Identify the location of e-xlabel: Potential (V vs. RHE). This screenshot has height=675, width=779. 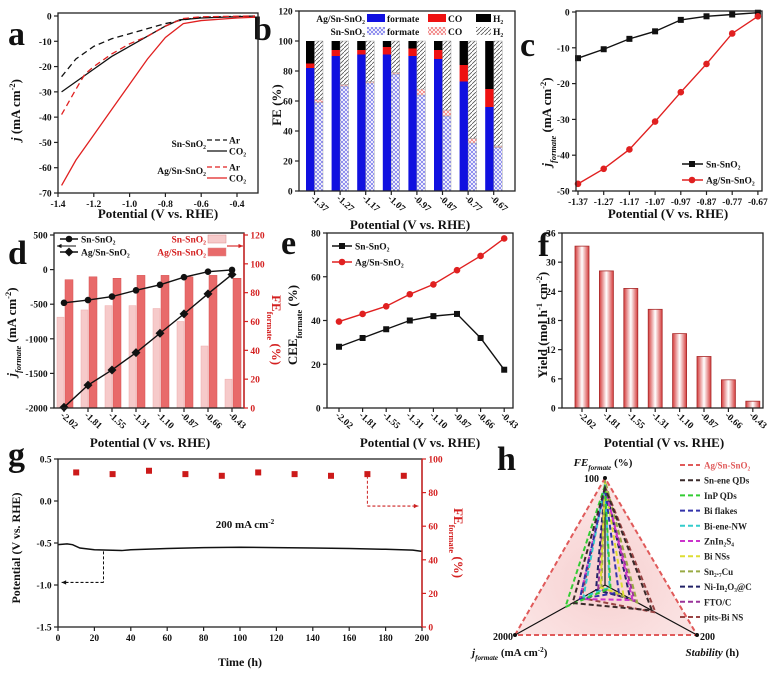
(420, 442).